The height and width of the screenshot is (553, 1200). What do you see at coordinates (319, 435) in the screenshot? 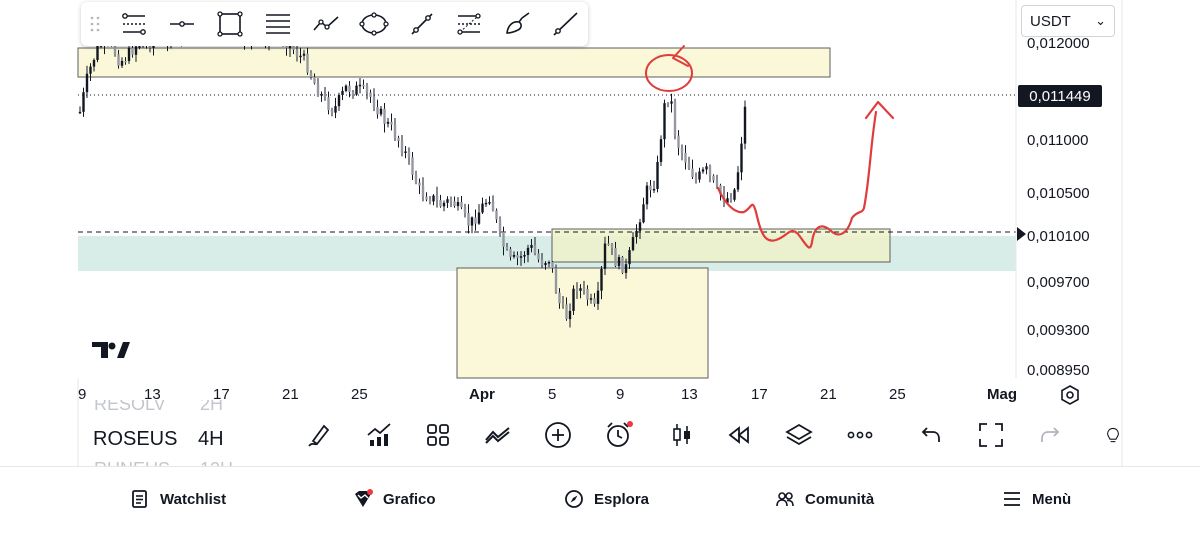
I see `drawing-icon` at bounding box center [319, 435].